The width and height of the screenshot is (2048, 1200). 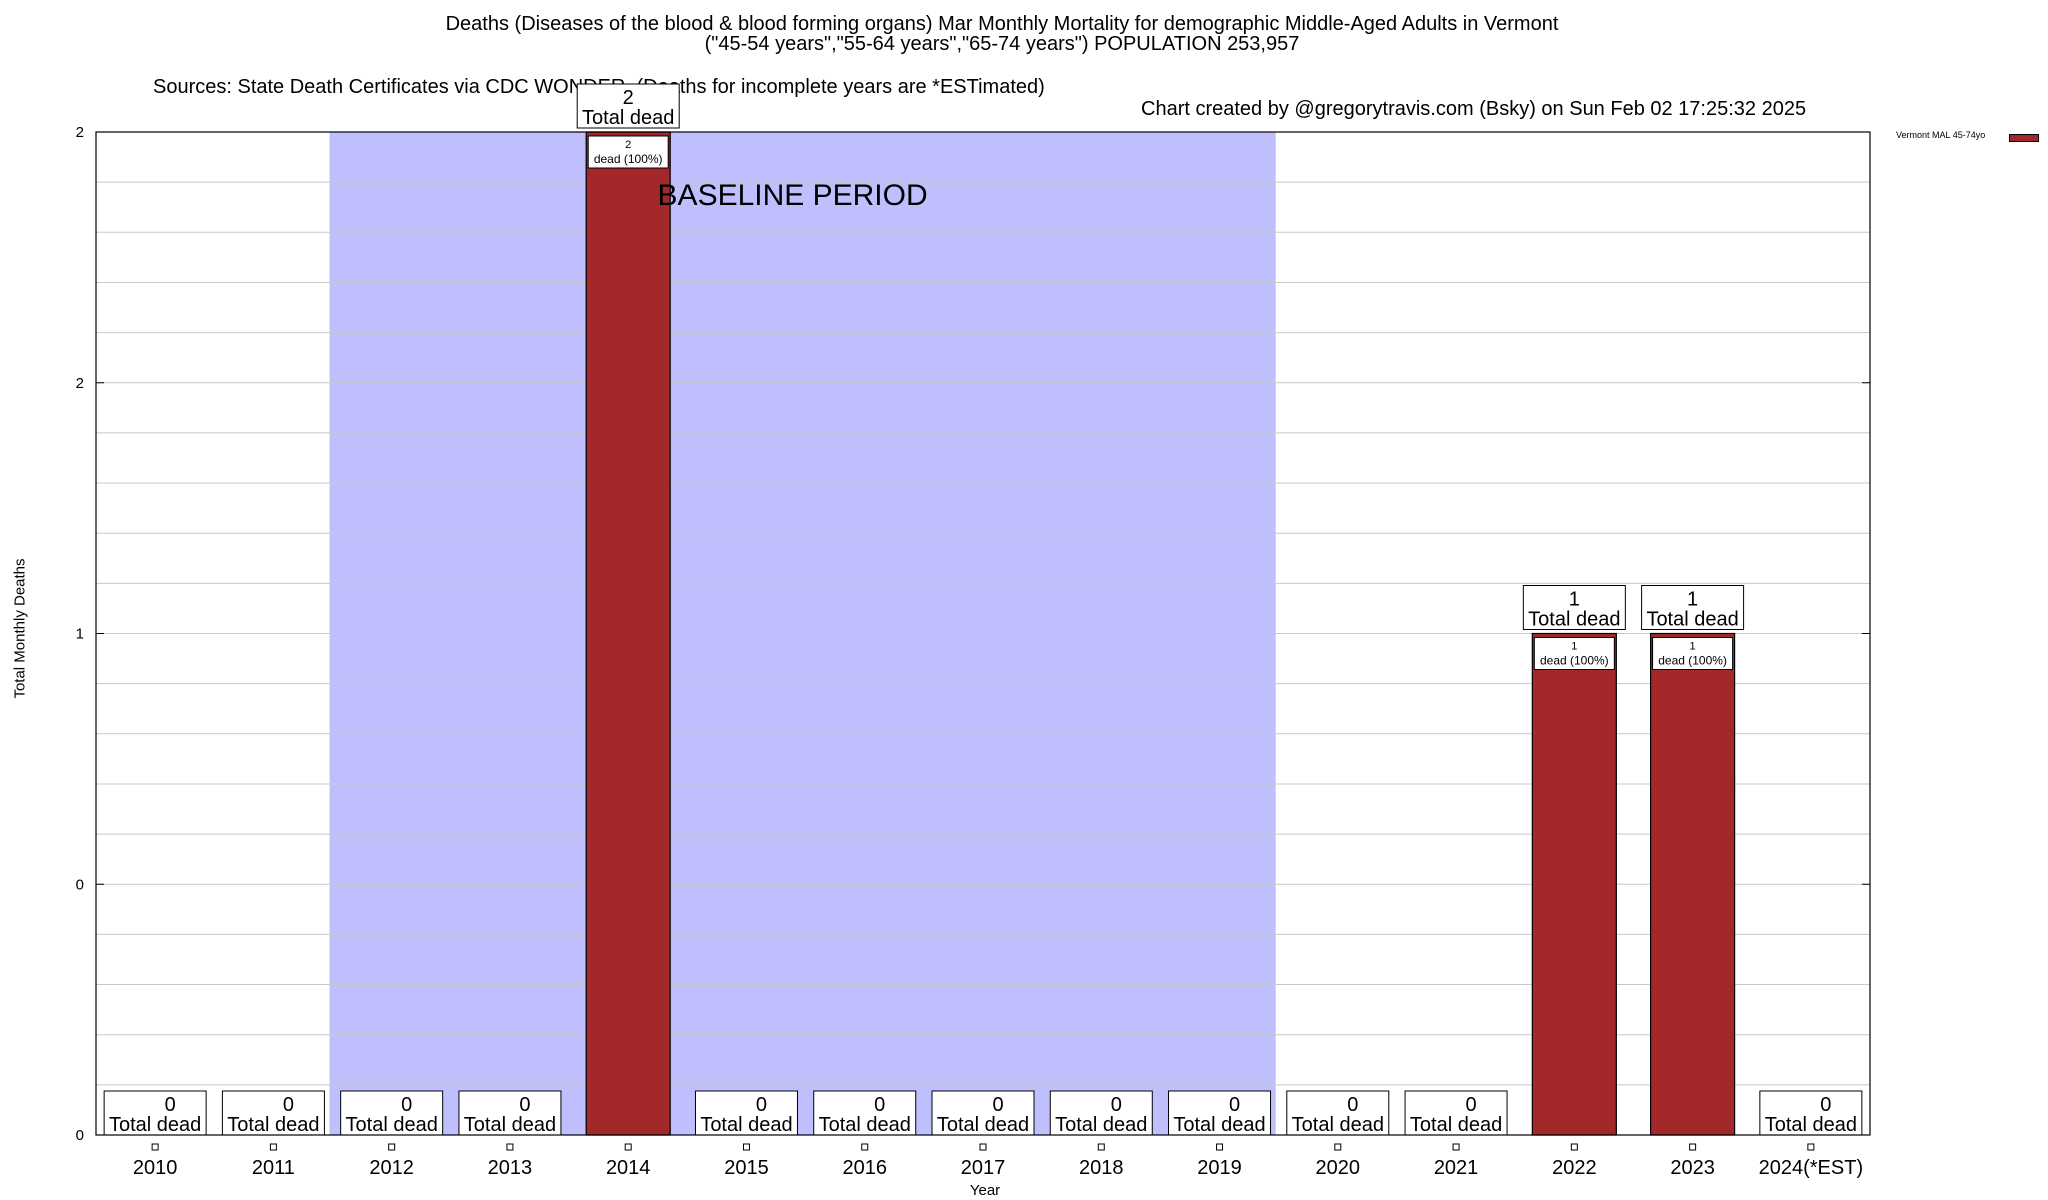 I want to click on y-tick-label: 1, so click(x=80, y=634).